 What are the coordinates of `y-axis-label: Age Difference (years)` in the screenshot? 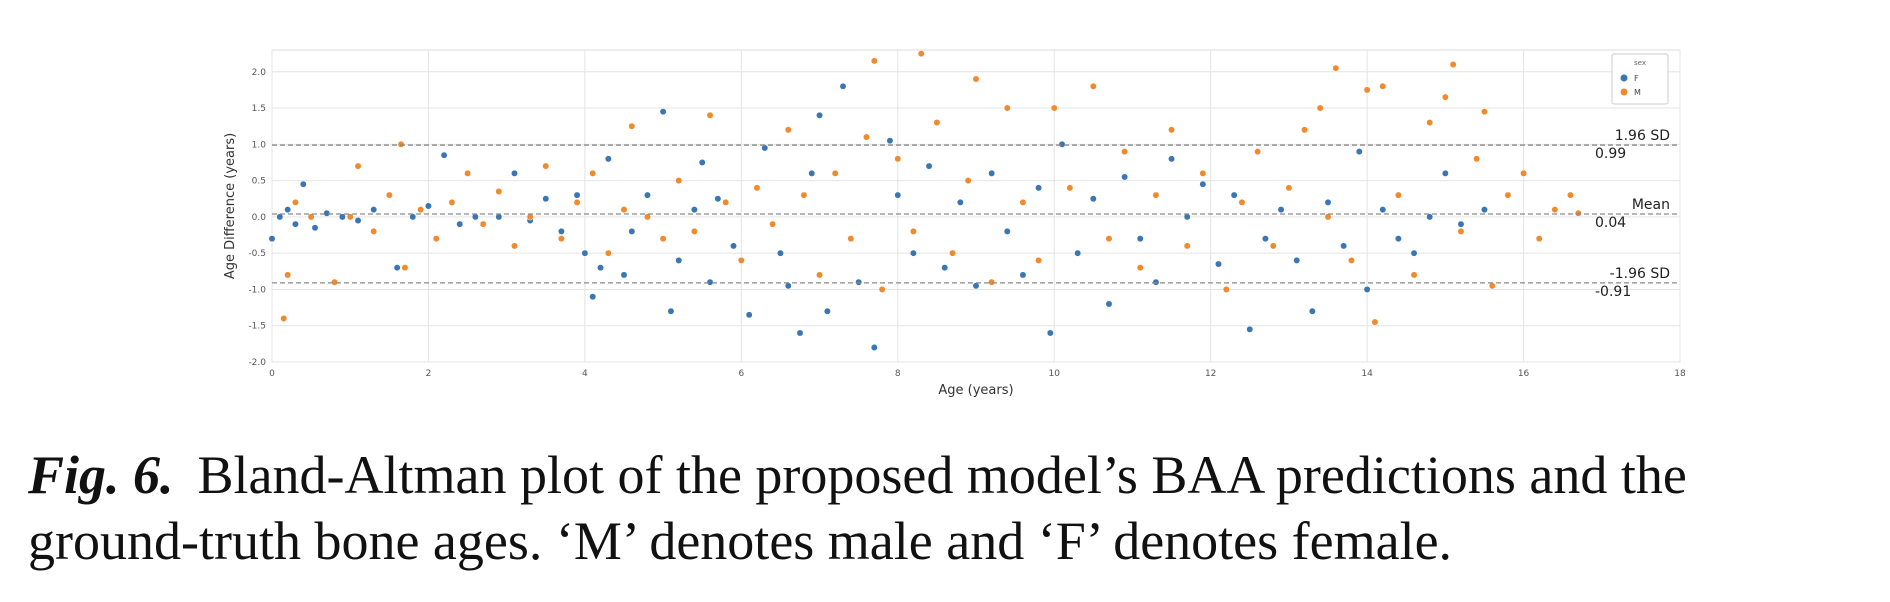 It's located at (230, 206).